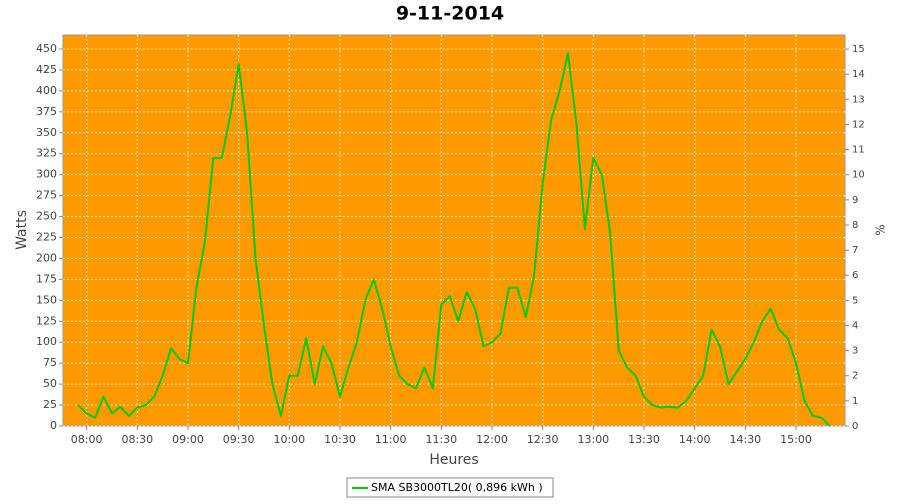  I want to click on x-tick-label: 13:30, so click(644, 439).